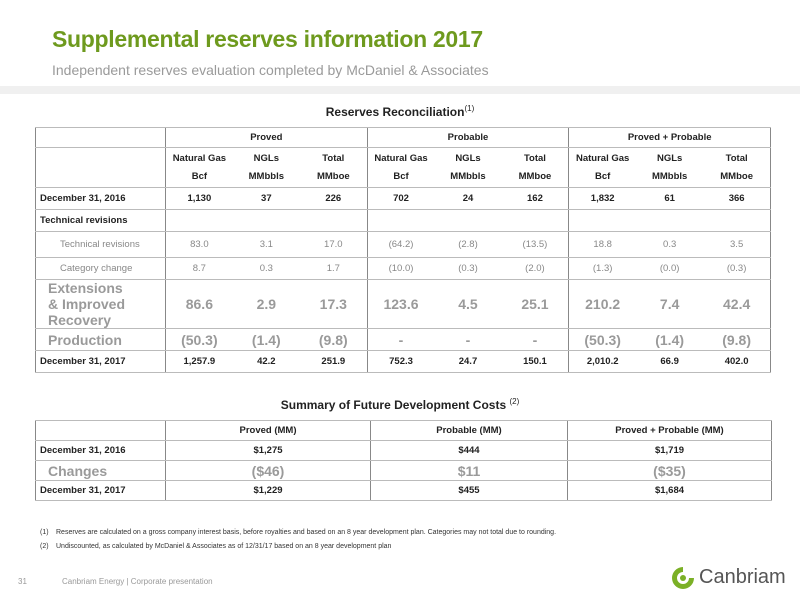  Describe the element at coordinates (93, 581) in the screenshot. I see `company: Canbriam Energy` at that location.